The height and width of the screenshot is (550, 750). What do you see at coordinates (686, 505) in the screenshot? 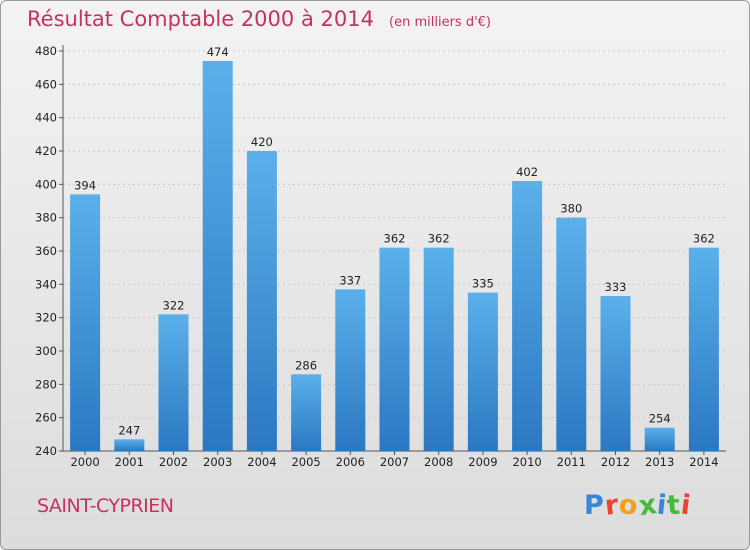
I see `brand-letter: i` at bounding box center [686, 505].